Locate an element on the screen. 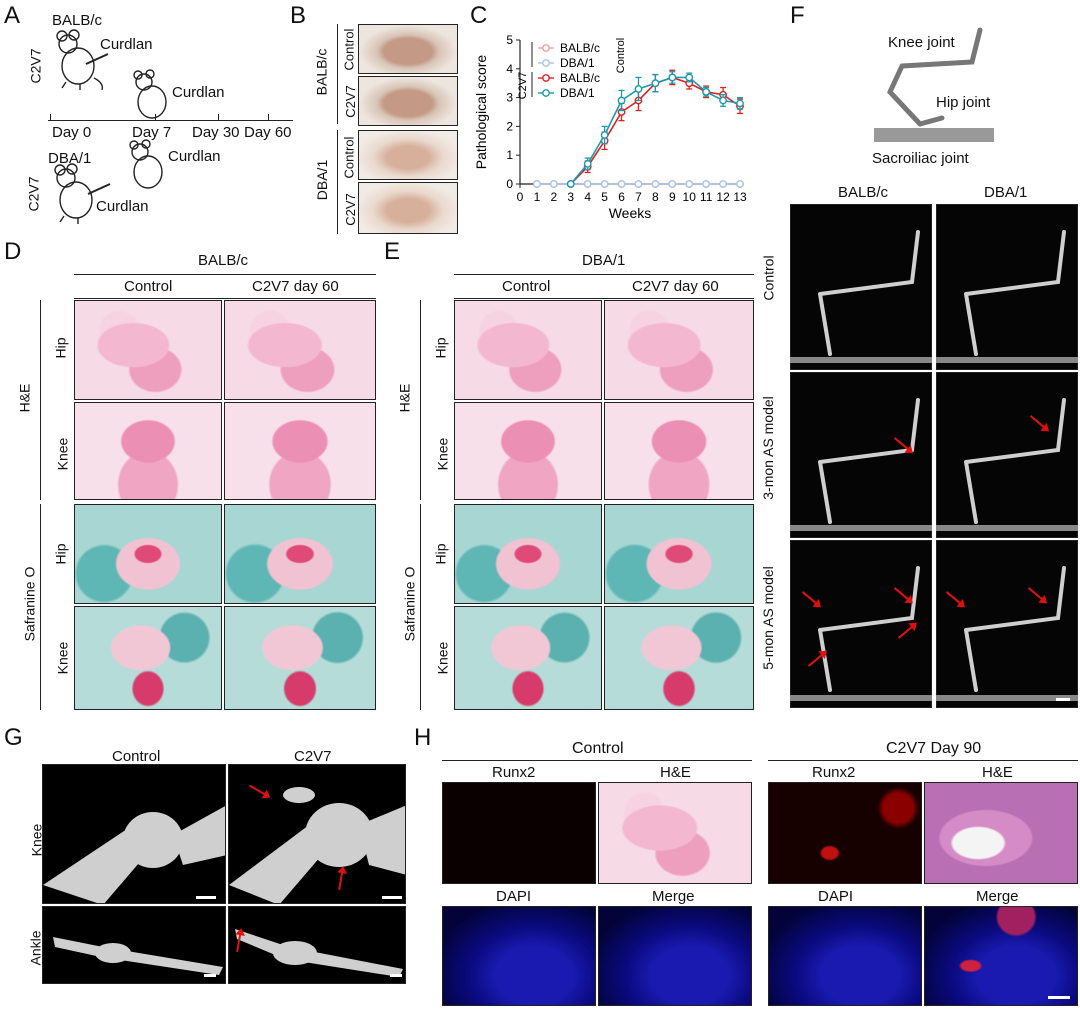 The height and width of the screenshot is (1011, 1080). scale-bar-h is located at coordinates (1059, 997).